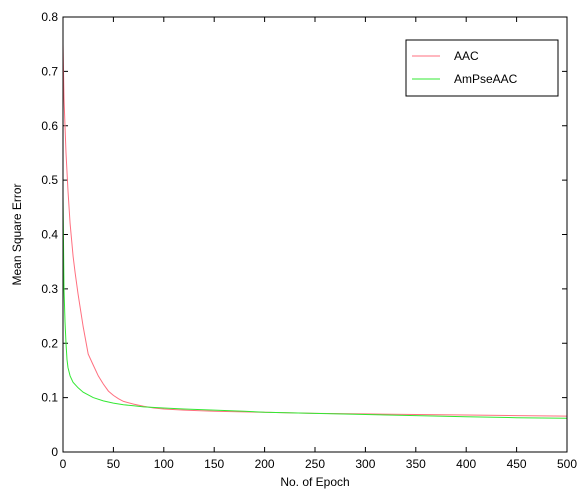 This screenshot has width=581, height=492. Describe the element at coordinates (49, 17) in the screenshot. I see `y-tick-label: 0.8` at that location.